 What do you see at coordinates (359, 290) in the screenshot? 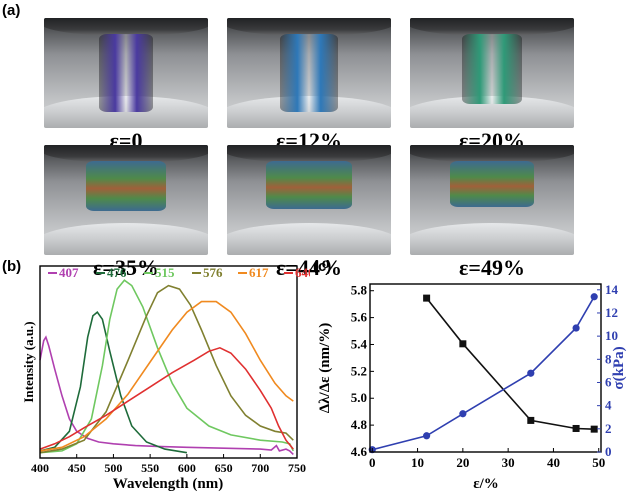
I see `y-left-tick-label: 5.8` at bounding box center [359, 290].